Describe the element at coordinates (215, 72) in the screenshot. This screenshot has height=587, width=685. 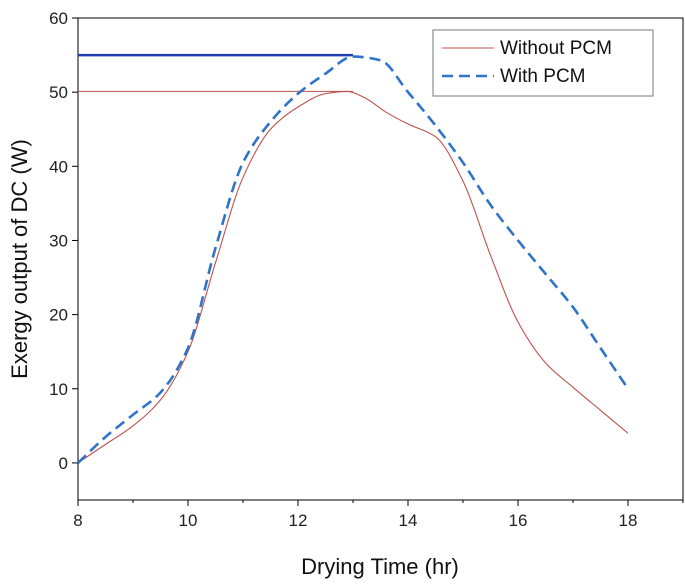
I see `reference-lines` at that location.